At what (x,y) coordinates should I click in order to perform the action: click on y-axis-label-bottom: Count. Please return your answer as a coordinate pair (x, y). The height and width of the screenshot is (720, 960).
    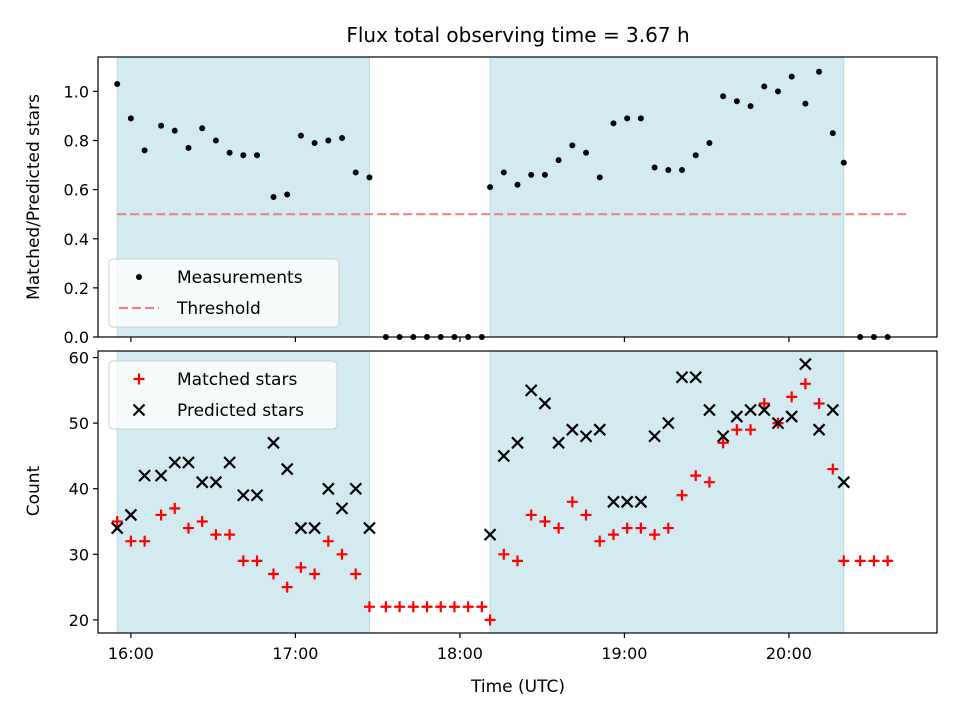
    Looking at the image, I should click on (34, 490).